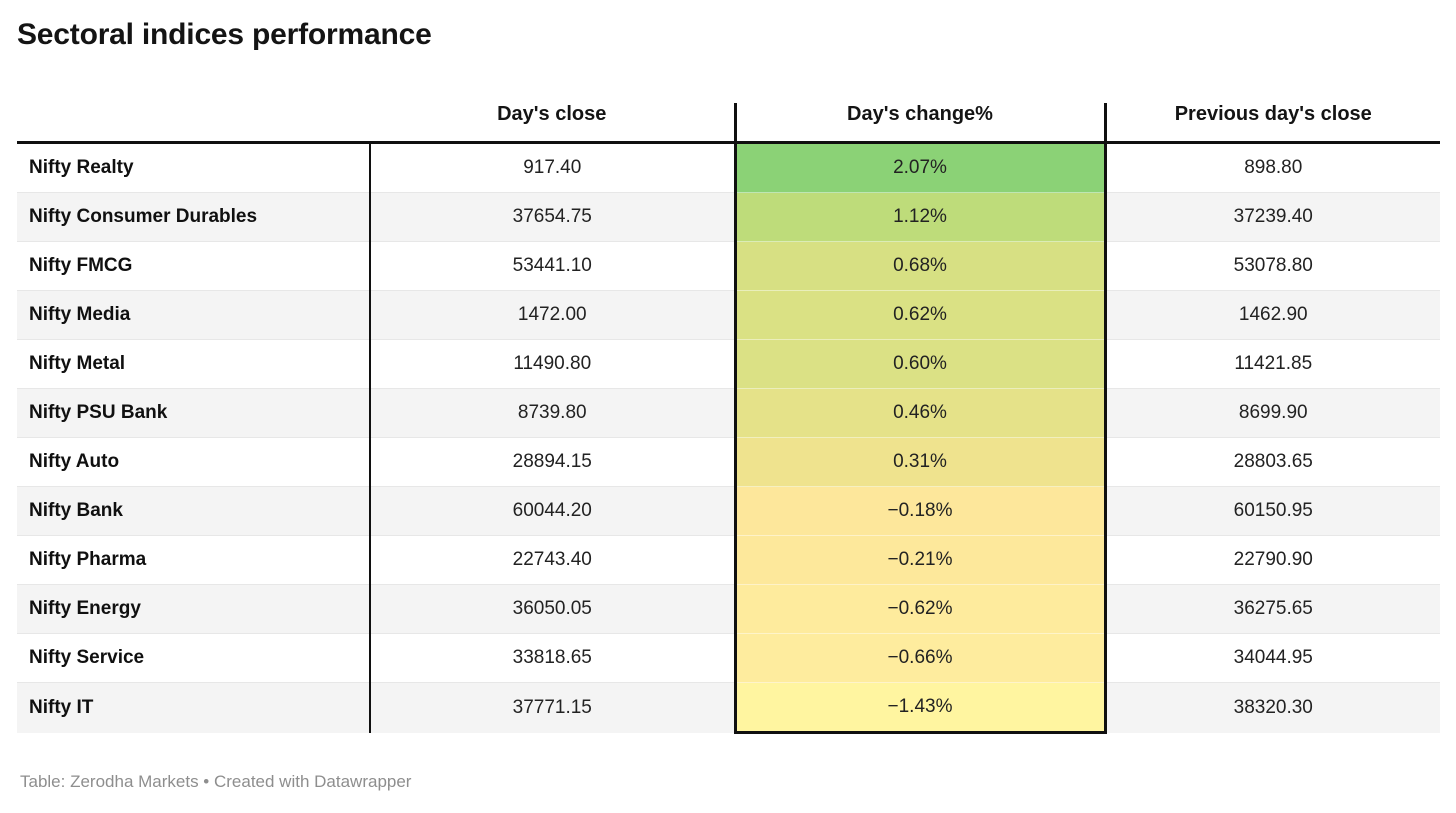 The width and height of the screenshot is (1456, 813). I want to click on column-header-days-change: Day's change%, so click(920, 123).